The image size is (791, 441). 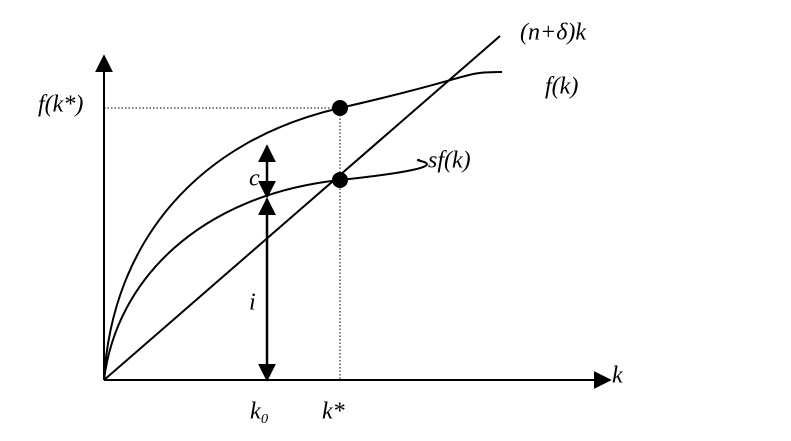 What do you see at coordinates (553, 33) in the screenshot?
I see `line-label: (n+δ)k` at bounding box center [553, 33].